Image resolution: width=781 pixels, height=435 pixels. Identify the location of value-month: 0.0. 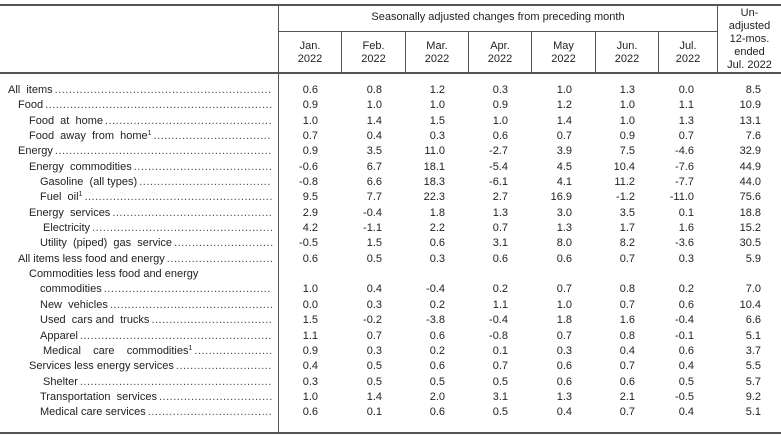
(686, 90).